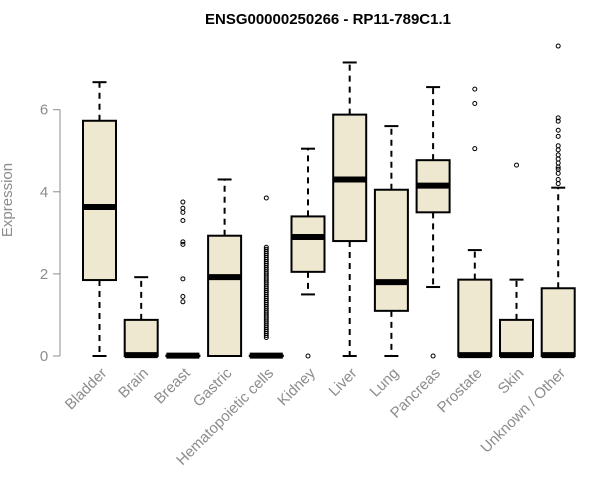 The width and height of the screenshot is (600, 500). I want to click on box-kidney, so click(308, 253).